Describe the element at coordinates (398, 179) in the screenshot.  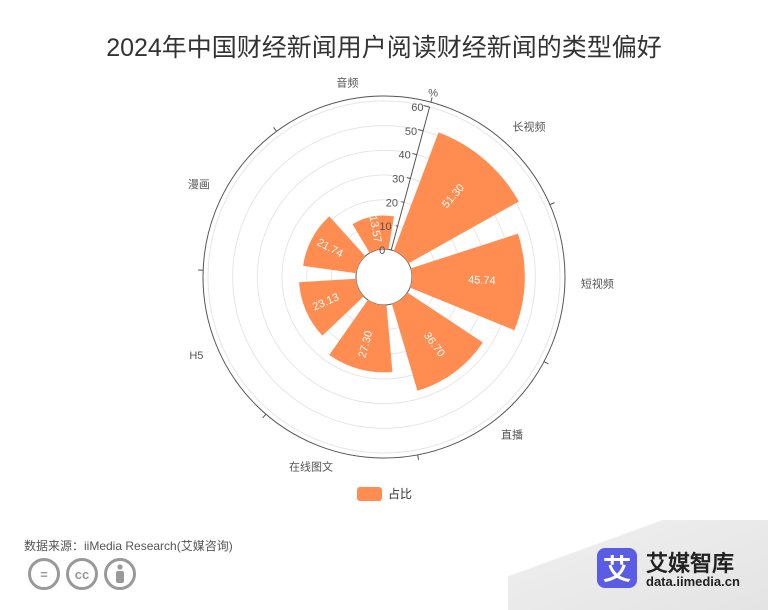
I see `radial-tick-label: 30` at that location.